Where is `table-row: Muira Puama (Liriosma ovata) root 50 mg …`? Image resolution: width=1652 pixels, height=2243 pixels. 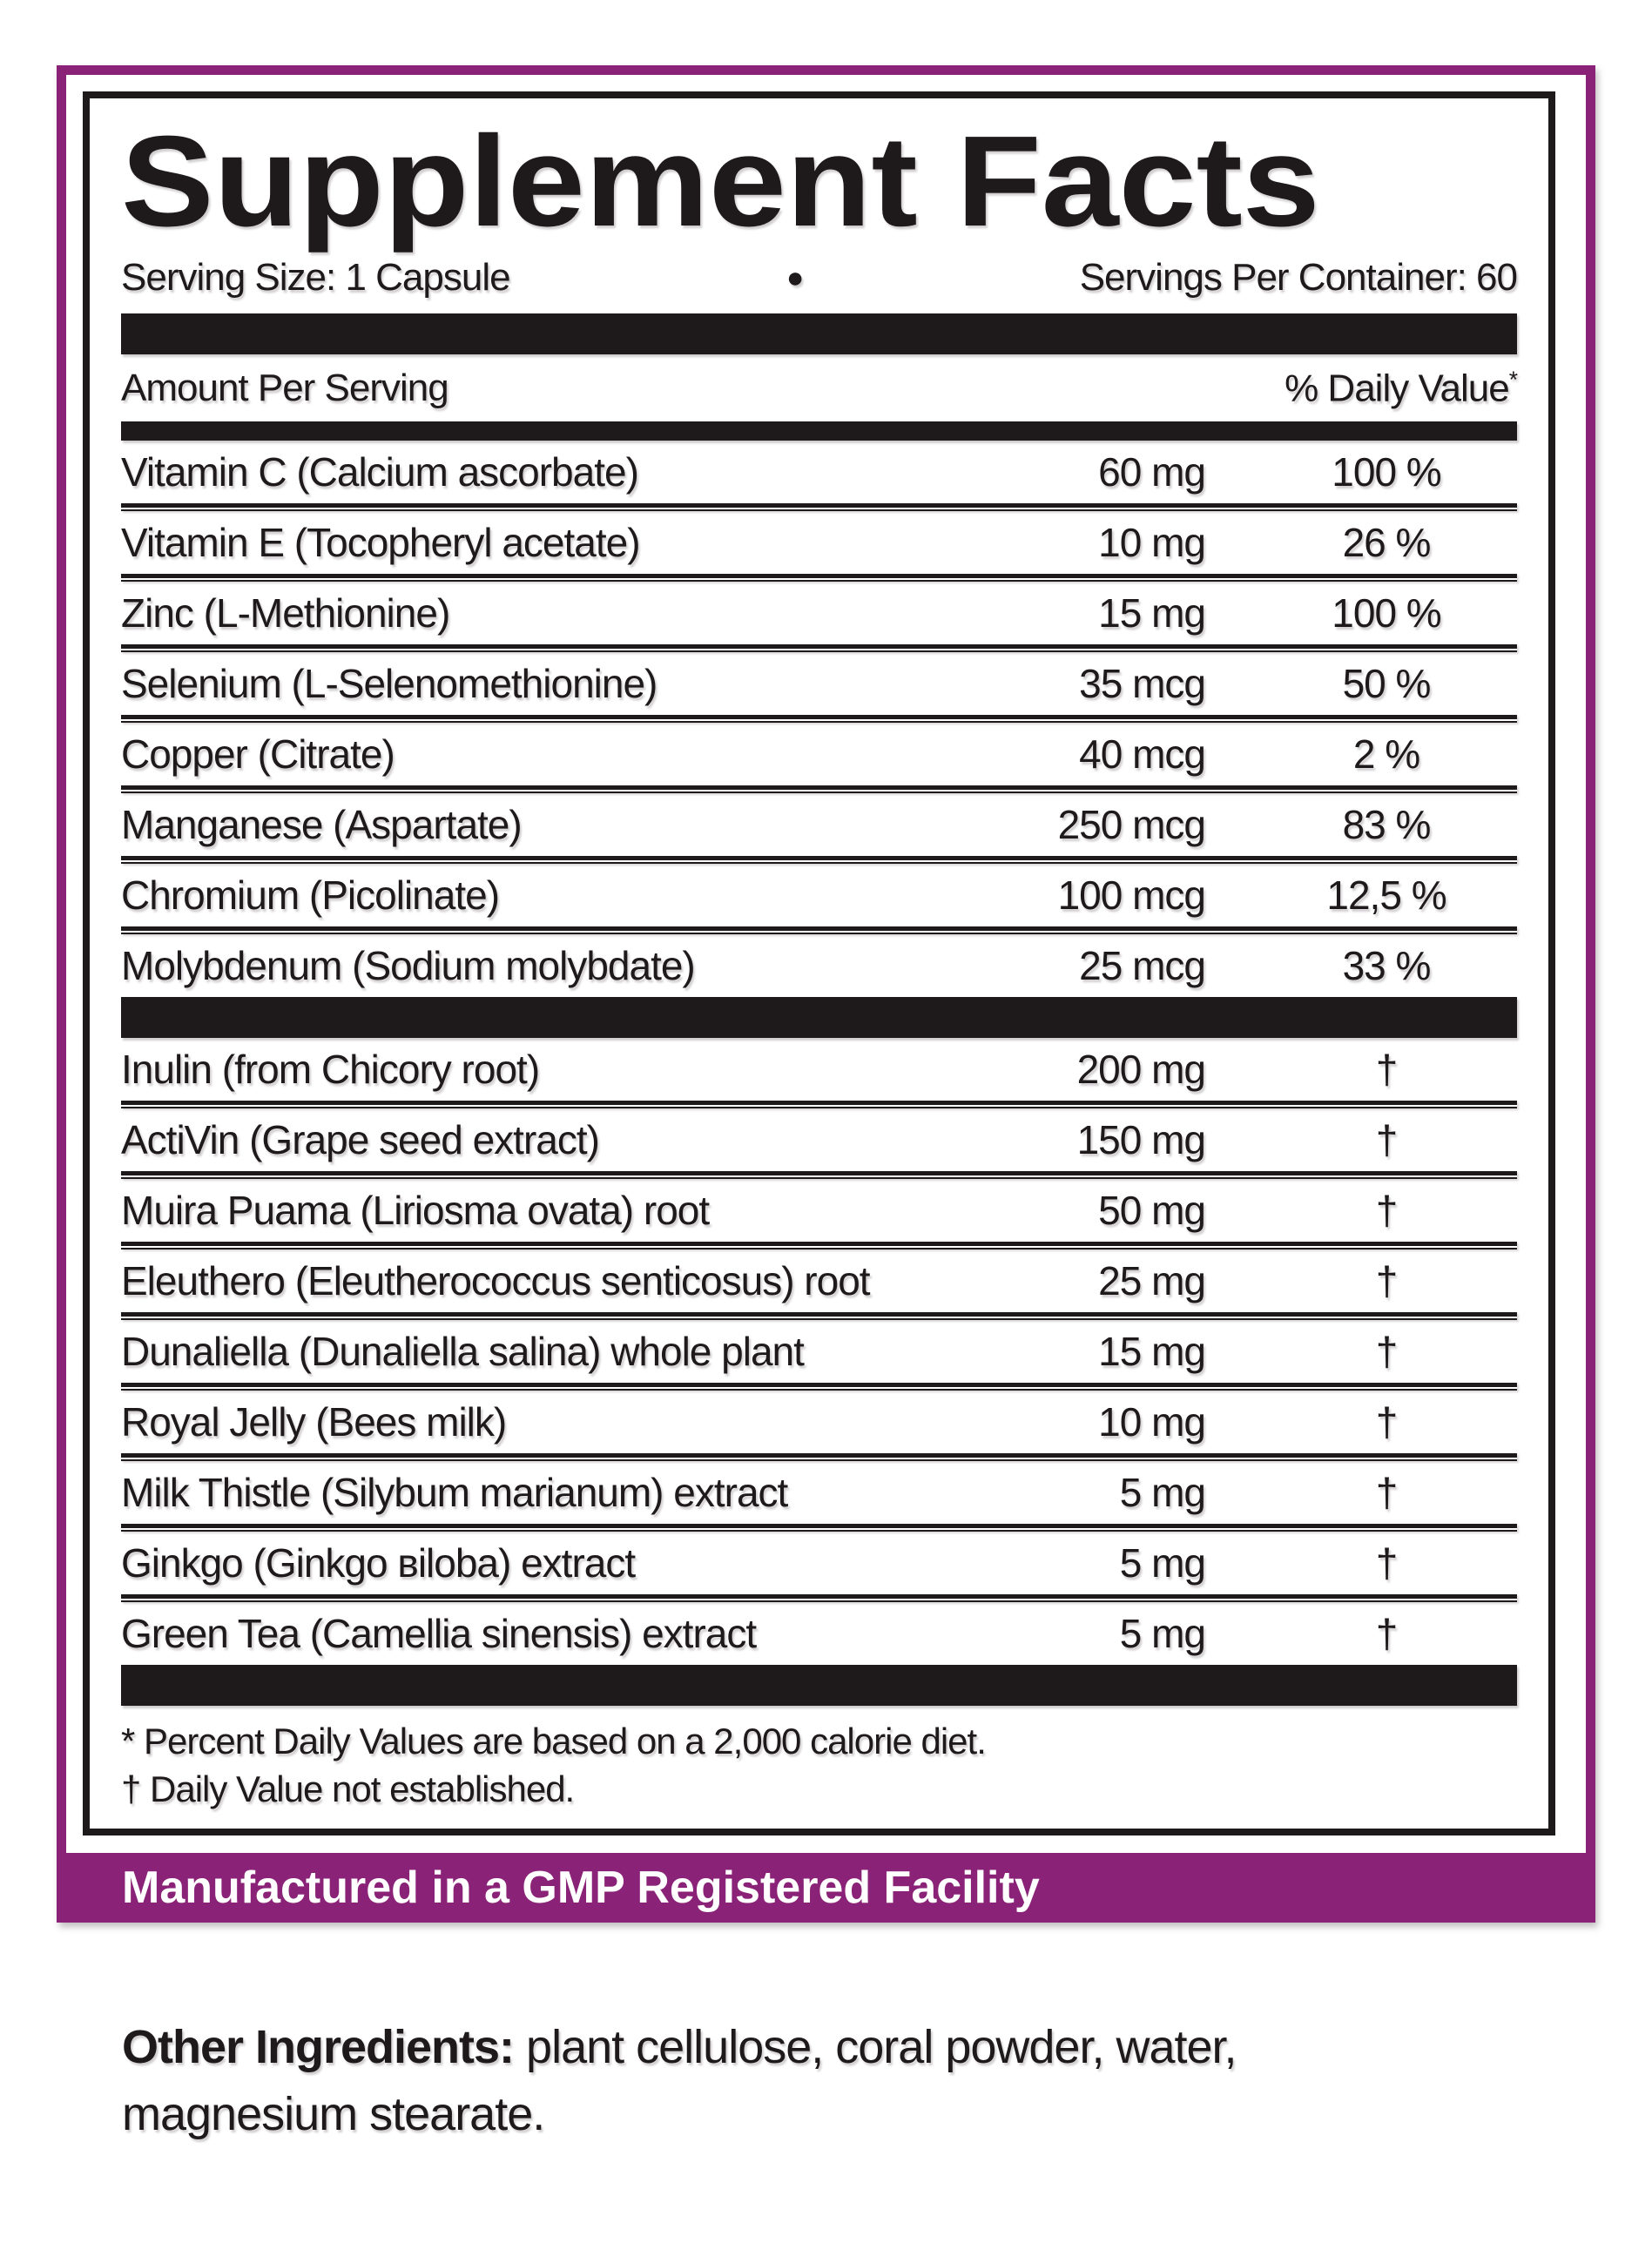
table-row: Muira Puama (Liriosma ovata) root 50 mg … is located at coordinates (819, 1210).